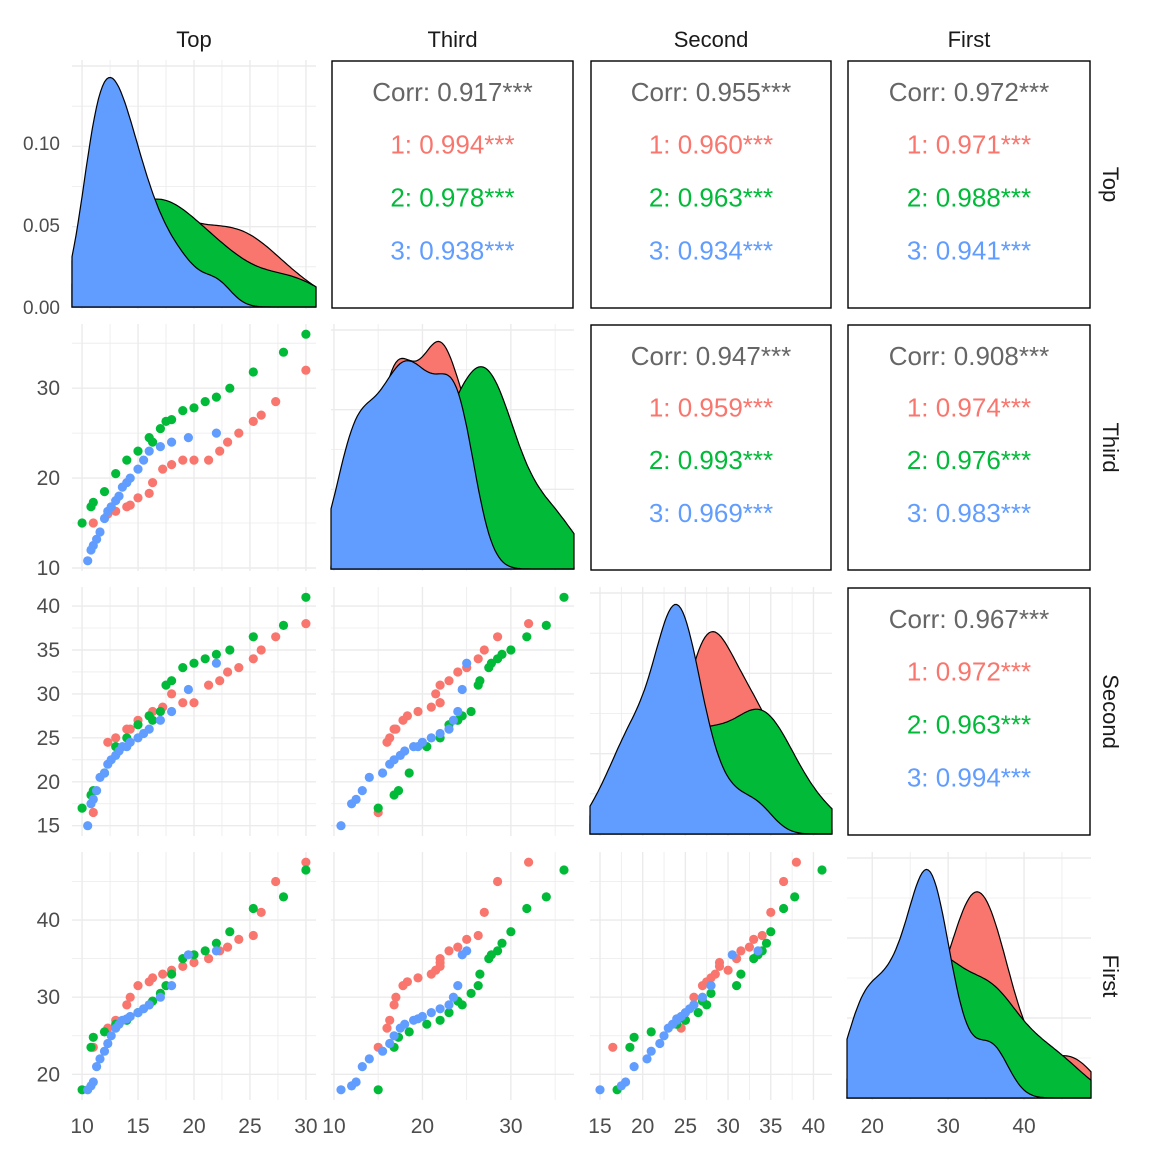 This screenshot has width=1152, height=1152. Describe the element at coordinates (770, 1126) in the screenshot. I see `xtick-second-35: 35` at that location.